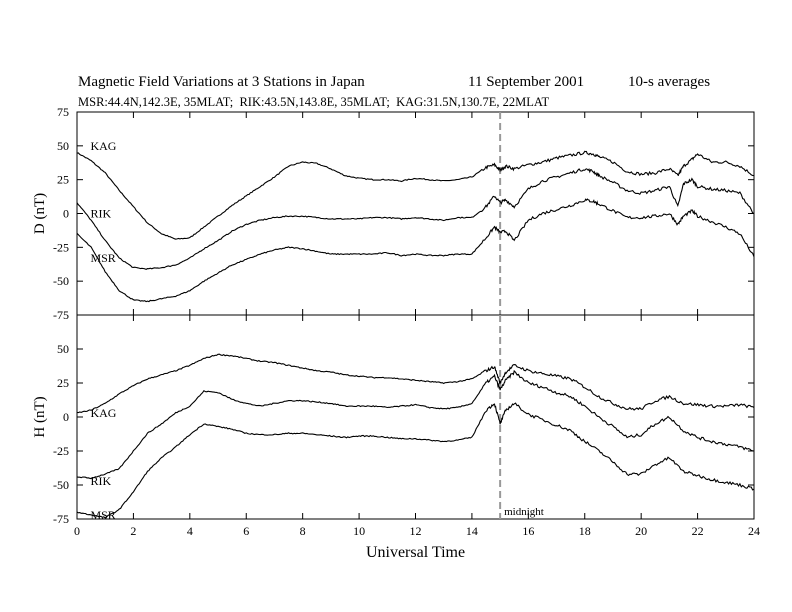 The width and height of the screenshot is (792, 612). What do you see at coordinates (415, 552) in the screenshot?
I see `x-axis-label: Universal Time` at bounding box center [415, 552].